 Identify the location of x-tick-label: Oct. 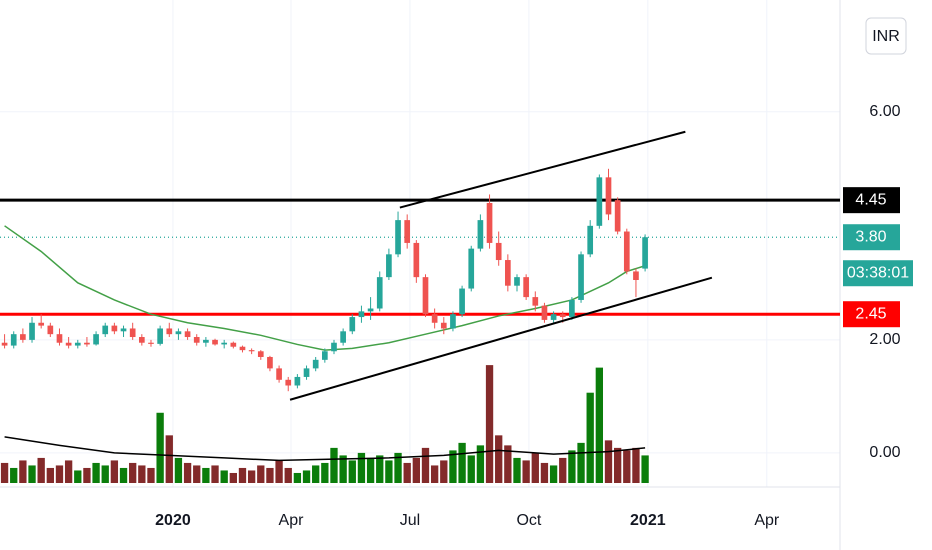
(528, 520).